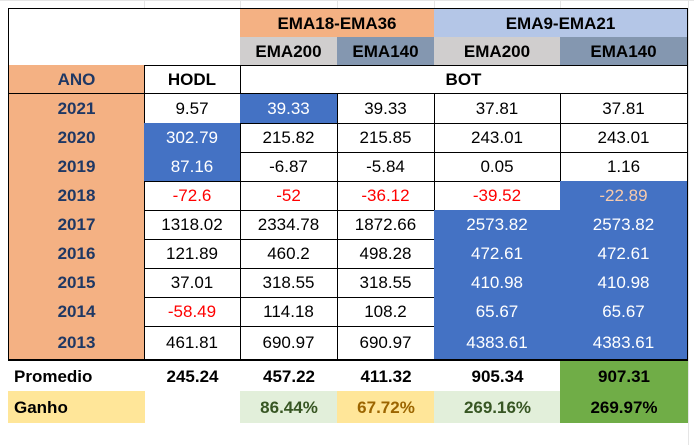 Image resolution: width=694 pixels, height=445 pixels. What do you see at coordinates (192, 225) in the screenshot?
I see `hodl-cell: 1318.02` at bounding box center [192, 225].